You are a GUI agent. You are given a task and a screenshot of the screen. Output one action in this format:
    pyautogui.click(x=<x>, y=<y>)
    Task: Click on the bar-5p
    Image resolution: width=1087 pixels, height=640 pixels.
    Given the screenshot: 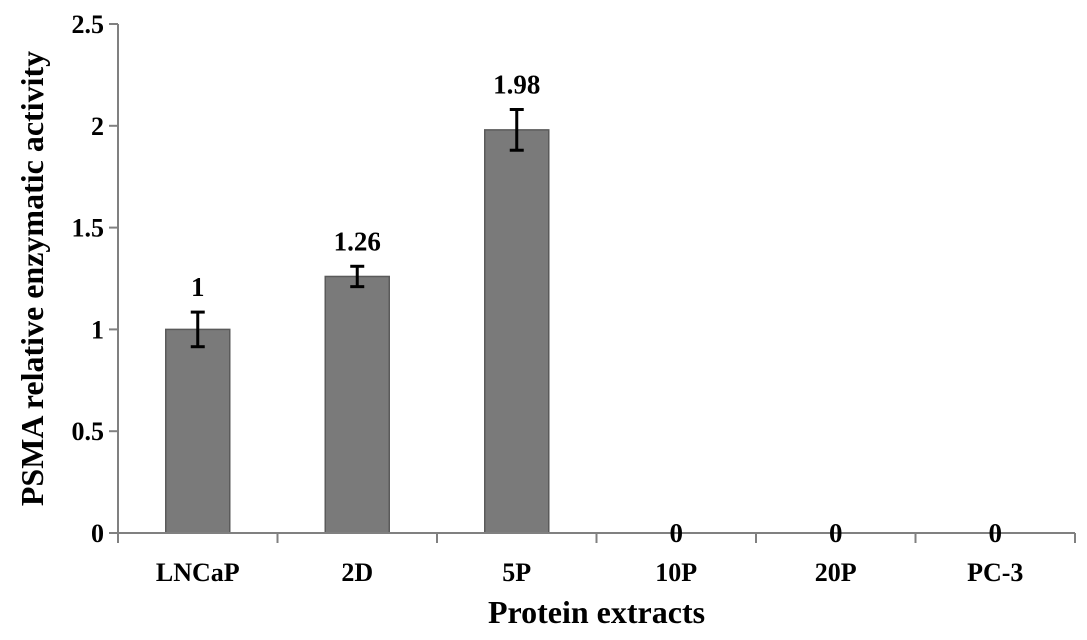 What is the action you would take?
    pyautogui.click(x=517, y=331)
    